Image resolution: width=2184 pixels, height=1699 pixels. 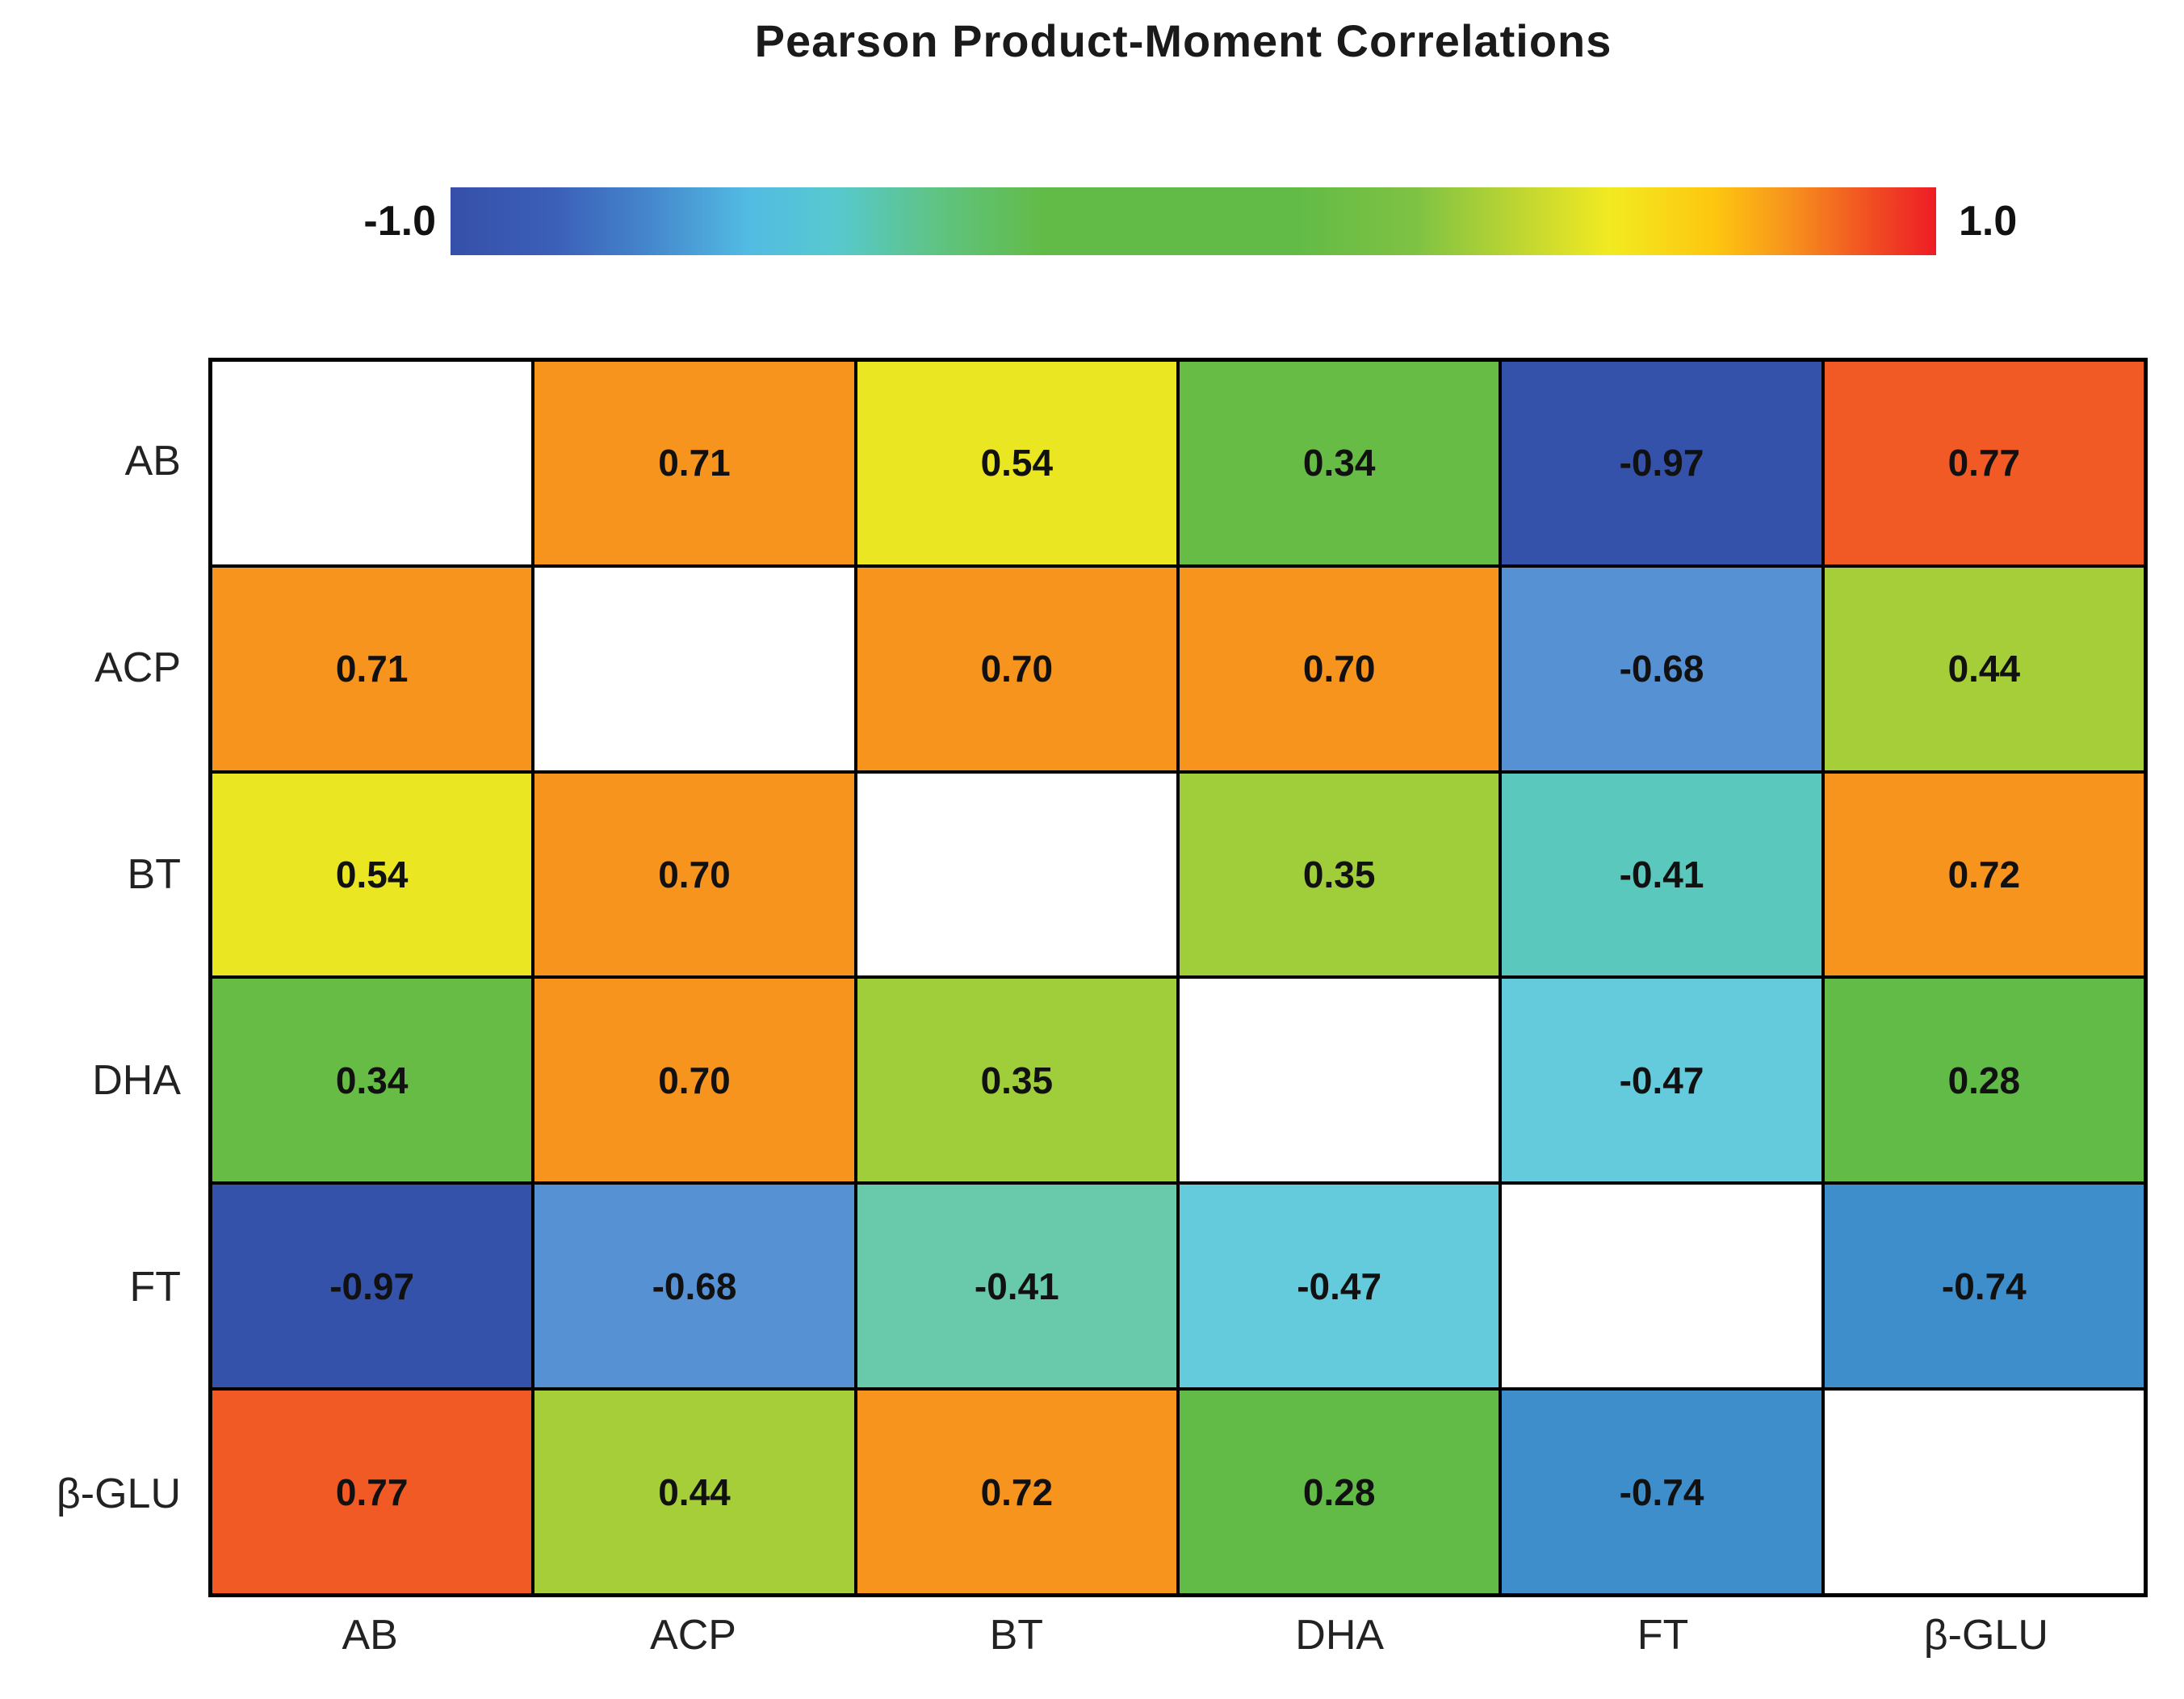 What do you see at coordinates (152, 461) in the screenshot?
I see `row-label: AB` at bounding box center [152, 461].